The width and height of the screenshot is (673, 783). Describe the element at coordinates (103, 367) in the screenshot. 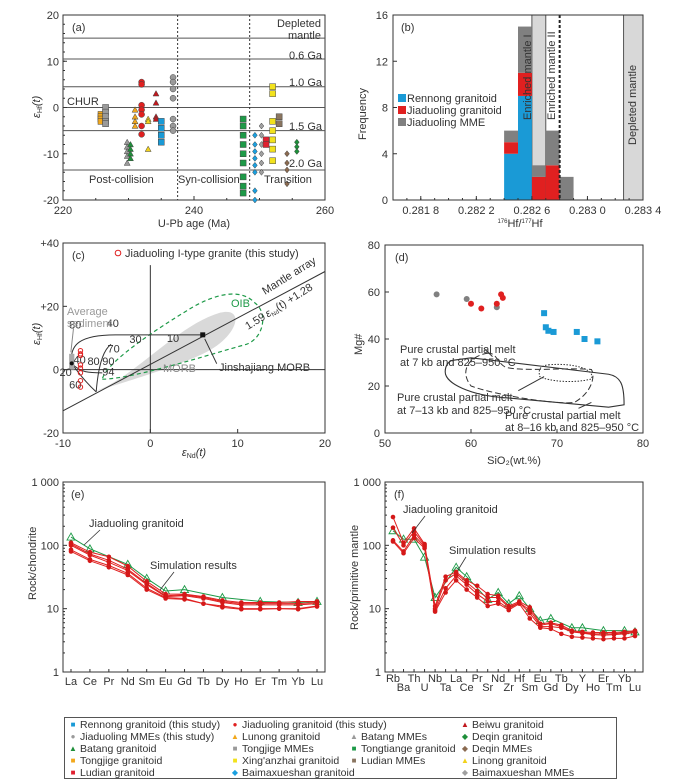

I see `mixing-curve-right` at that location.